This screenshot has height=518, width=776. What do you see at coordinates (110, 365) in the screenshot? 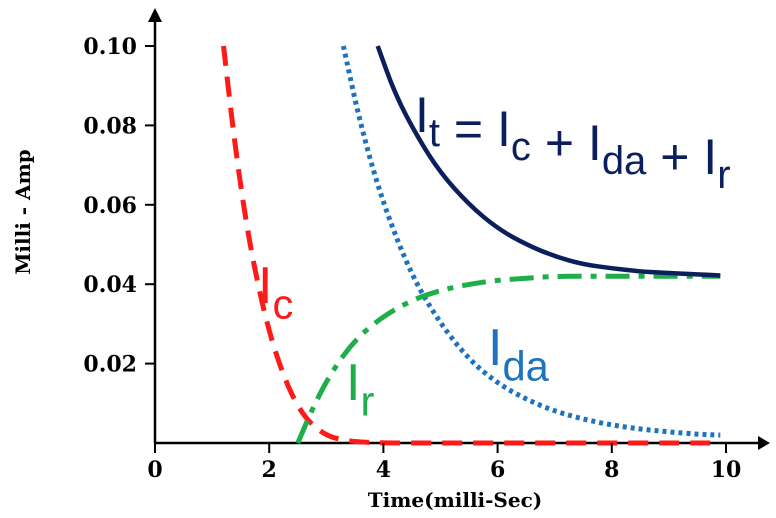
I see `y-tick-label: 0.02` at bounding box center [110, 365].